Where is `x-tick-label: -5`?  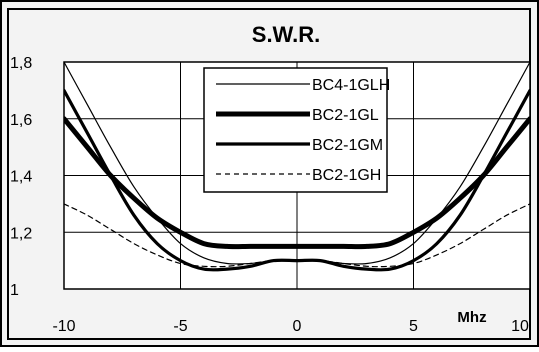 x-tick-label: -5 is located at coordinates (180, 326).